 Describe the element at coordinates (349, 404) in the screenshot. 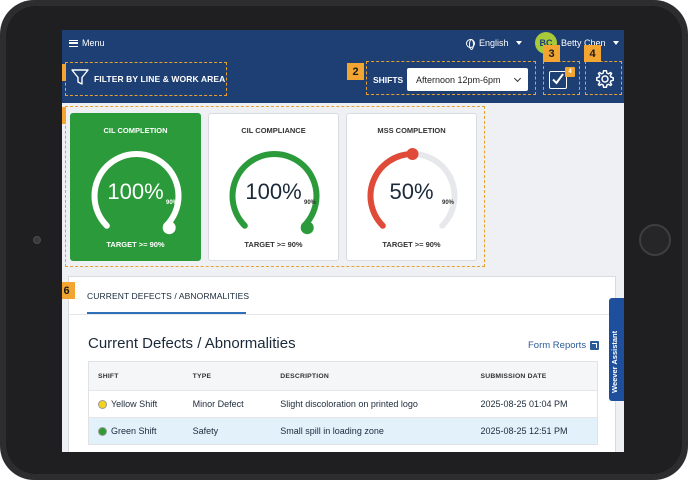

I see `description-cell: Slight discoloration on printed logo` at that location.